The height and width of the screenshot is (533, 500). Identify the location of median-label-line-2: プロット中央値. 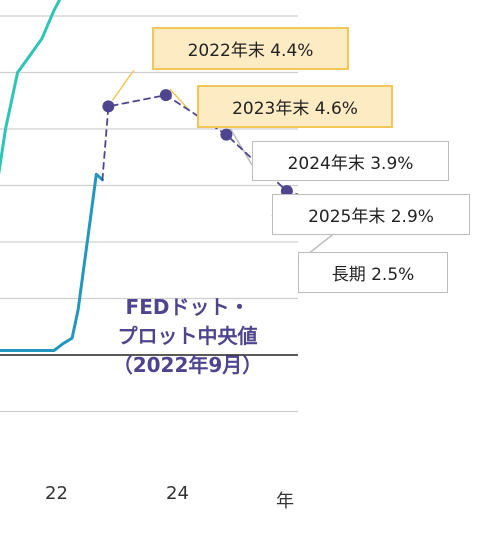
(187, 336).